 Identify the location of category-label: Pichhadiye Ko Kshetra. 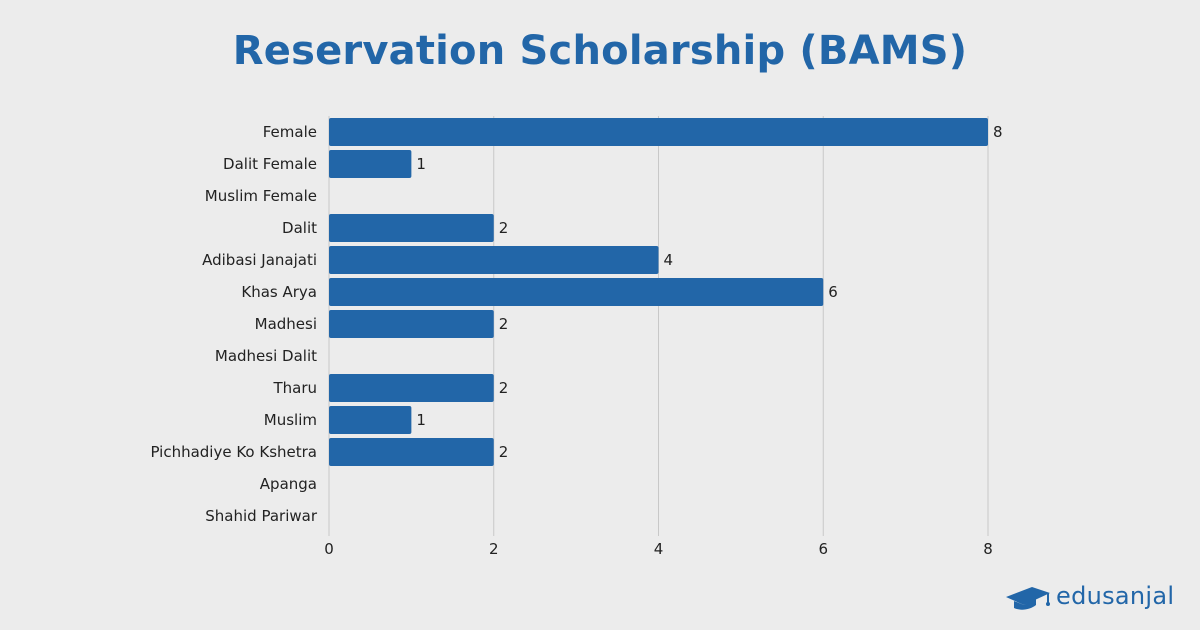
(233, 452).